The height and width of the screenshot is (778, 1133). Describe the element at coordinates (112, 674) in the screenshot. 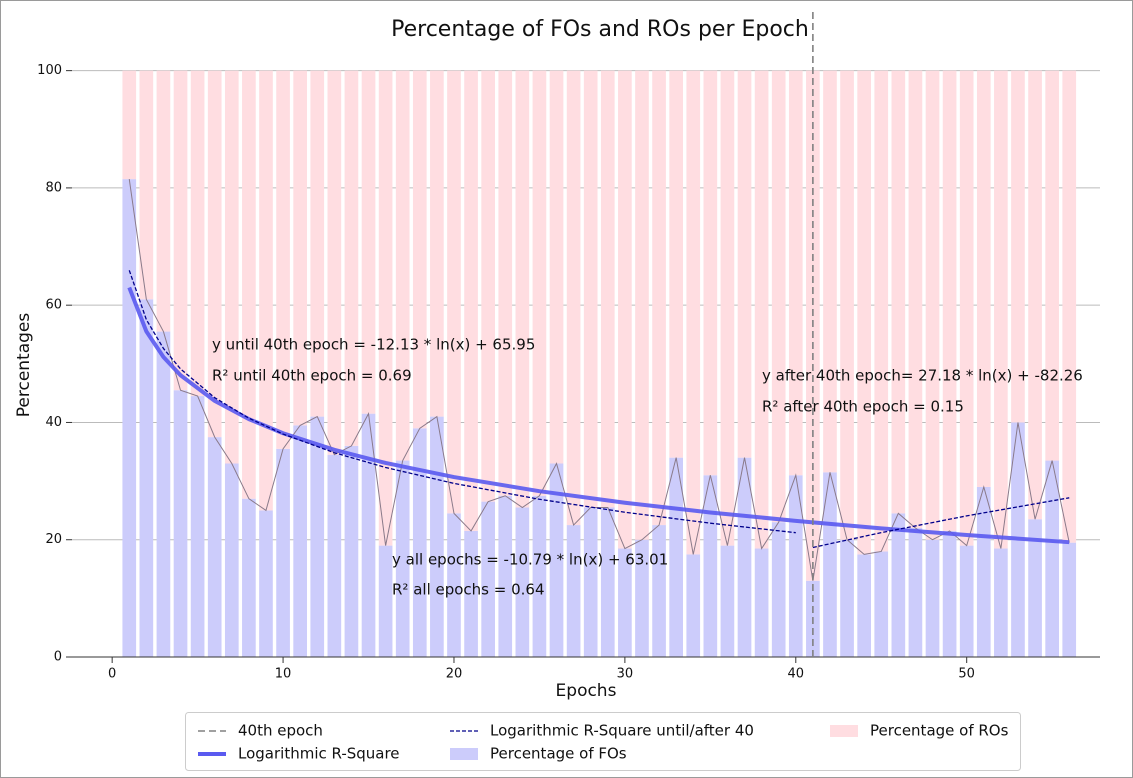

I see `x-tick-label: 0` at that location.